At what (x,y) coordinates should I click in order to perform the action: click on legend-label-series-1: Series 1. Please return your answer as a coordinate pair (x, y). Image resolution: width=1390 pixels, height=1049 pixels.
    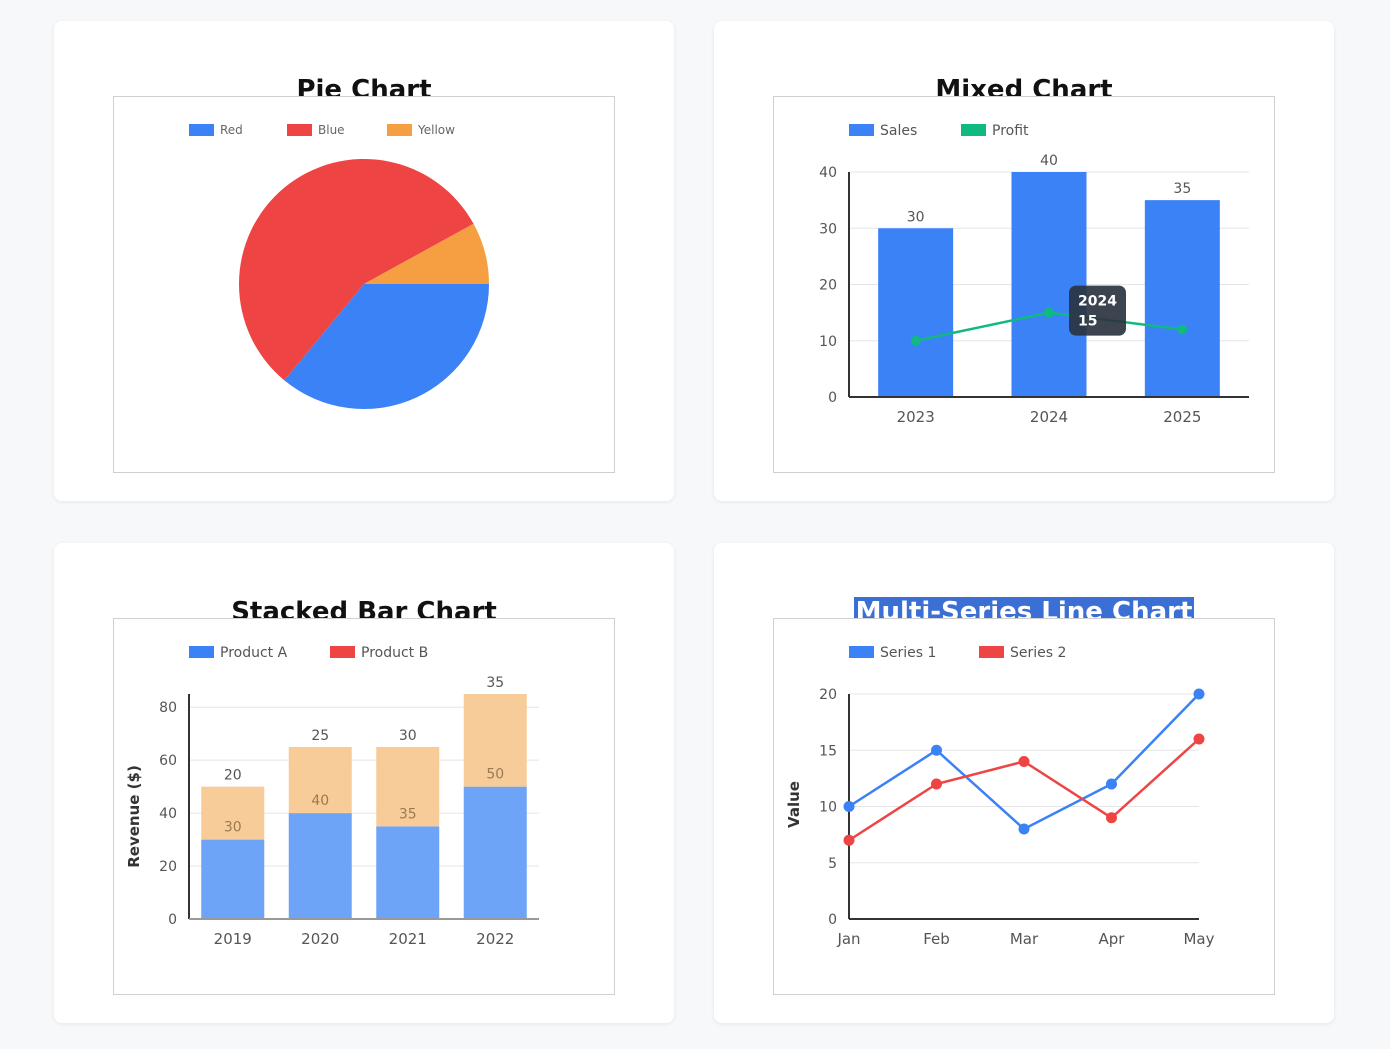
    Looking at the image, I should click on (908, 653).